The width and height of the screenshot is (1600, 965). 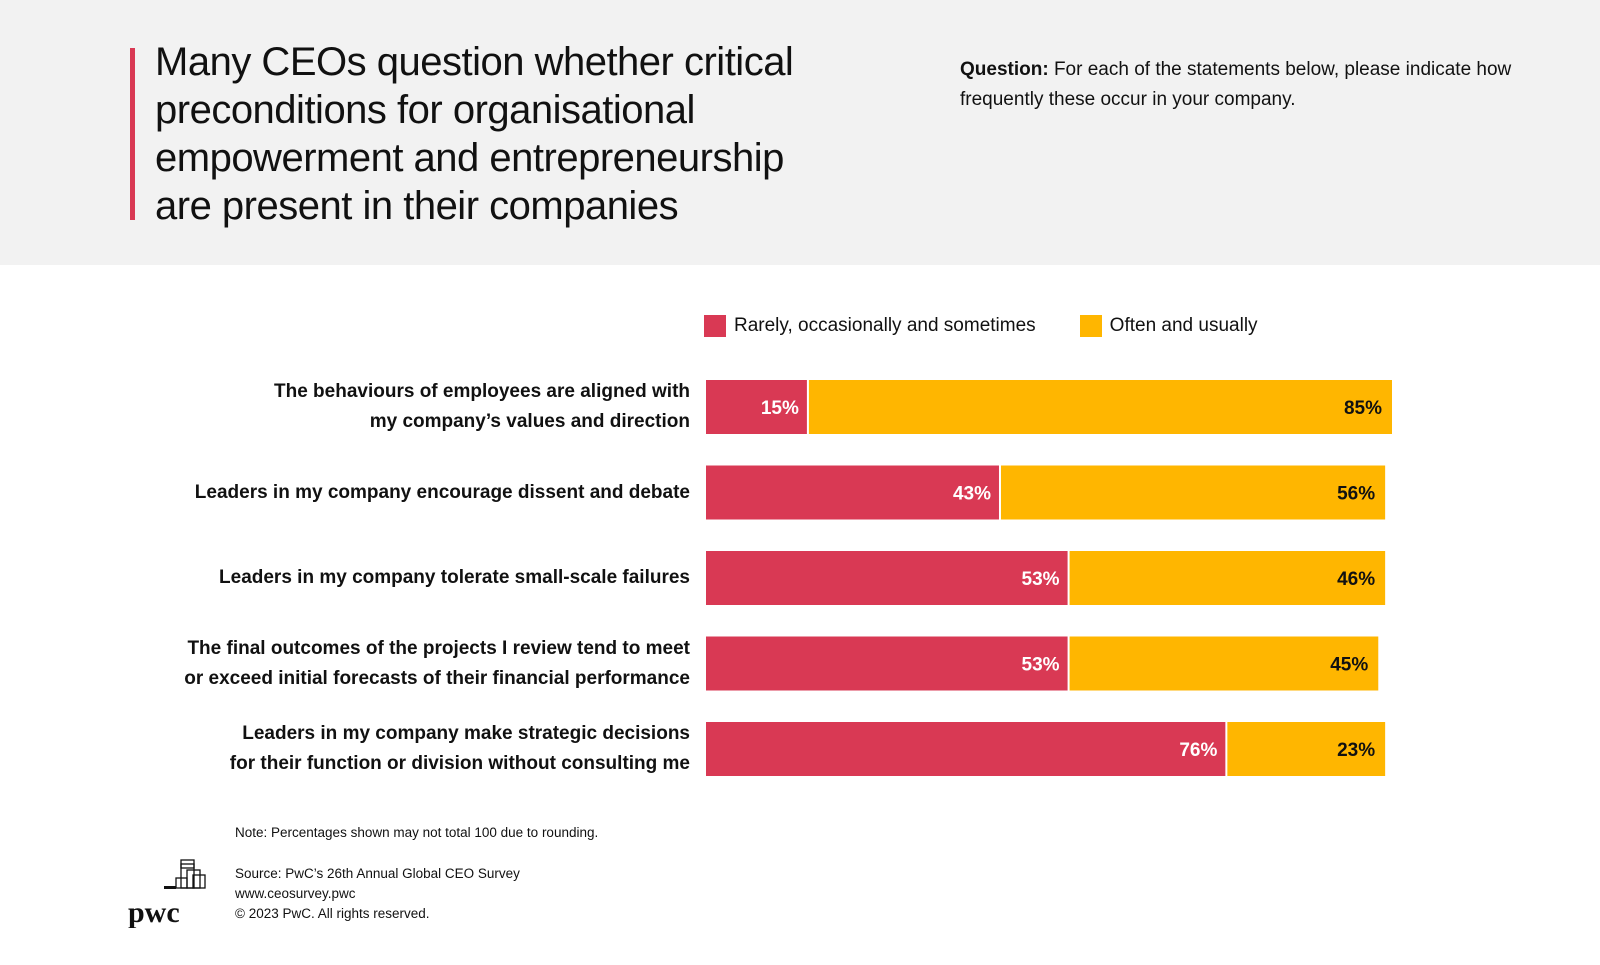 I want to click on bar-label-often: 45%, so click(x=1349, y=665).